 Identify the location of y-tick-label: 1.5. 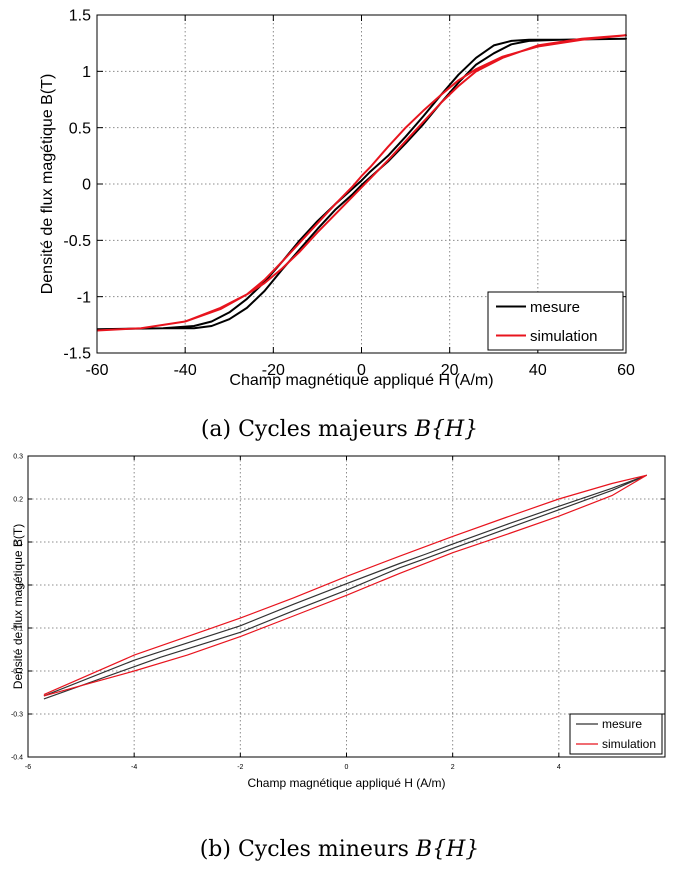
(80, 16).